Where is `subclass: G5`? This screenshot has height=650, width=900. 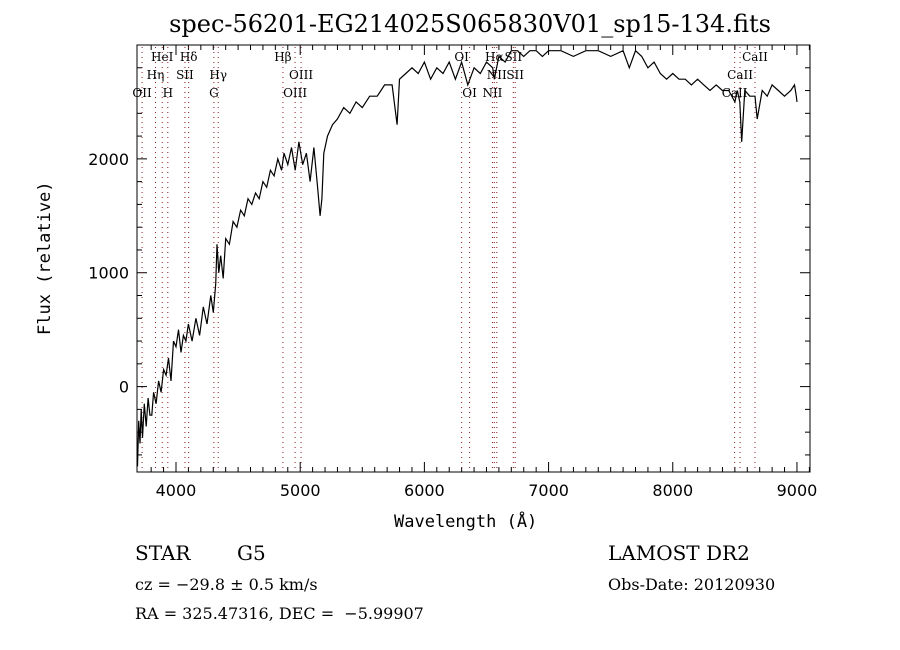
subclass: G5 is located at coordinates (251, 553).